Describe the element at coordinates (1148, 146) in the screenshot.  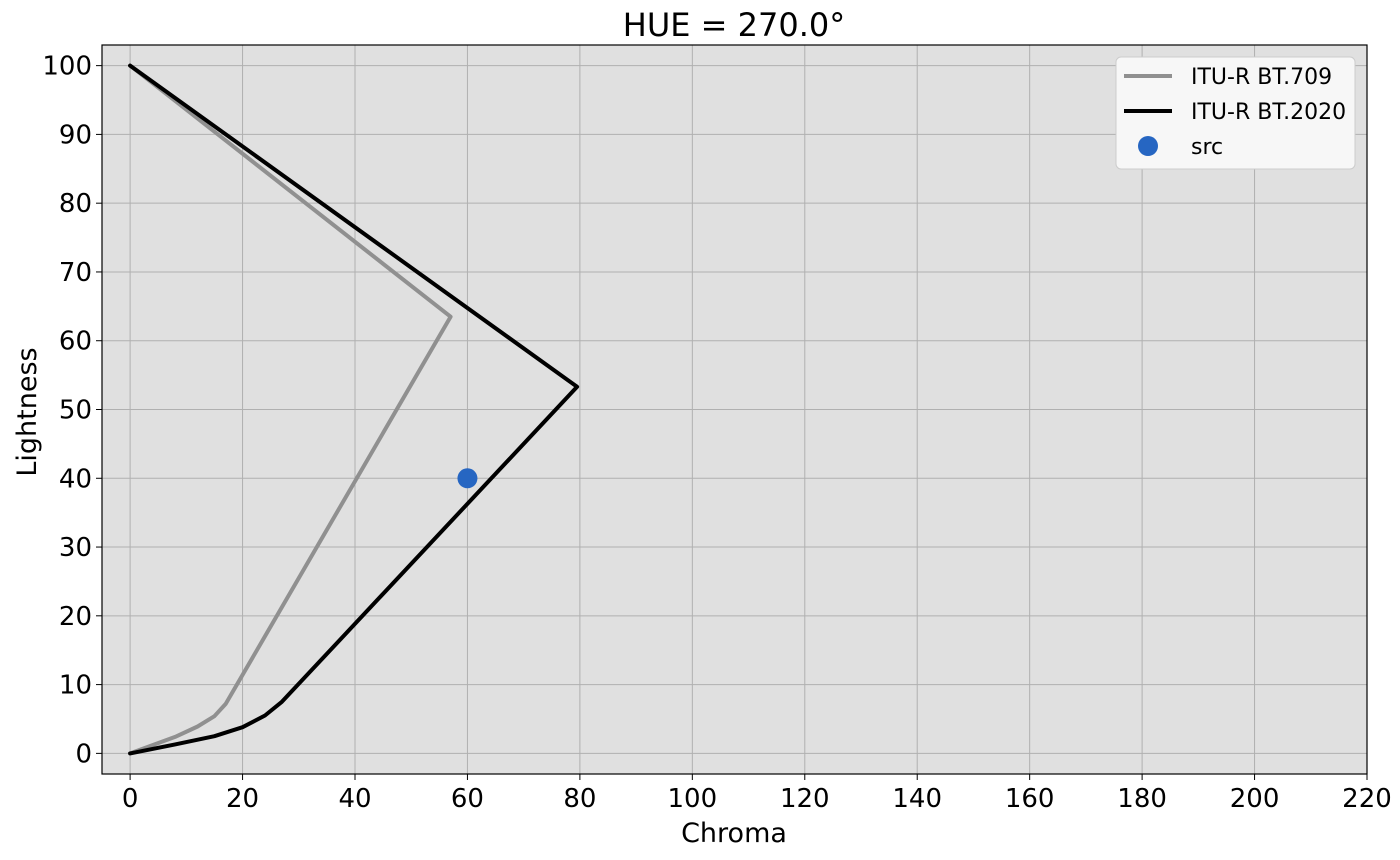
I see `legend-swatch-src` at that location.